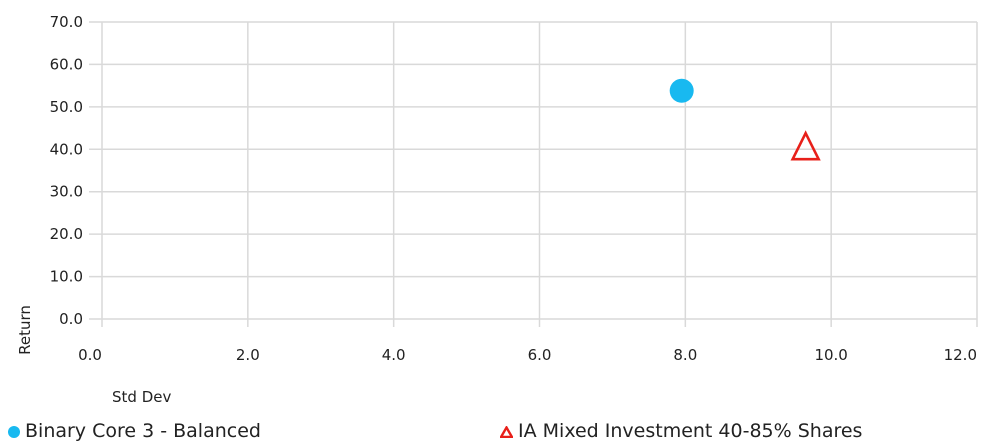 The width and height of the screenshot is (989, 442). What do you see at coordinates (66, 64) in the screenshot?
I see `y-tick-label: 60.0` at bounding box center [66, 64].